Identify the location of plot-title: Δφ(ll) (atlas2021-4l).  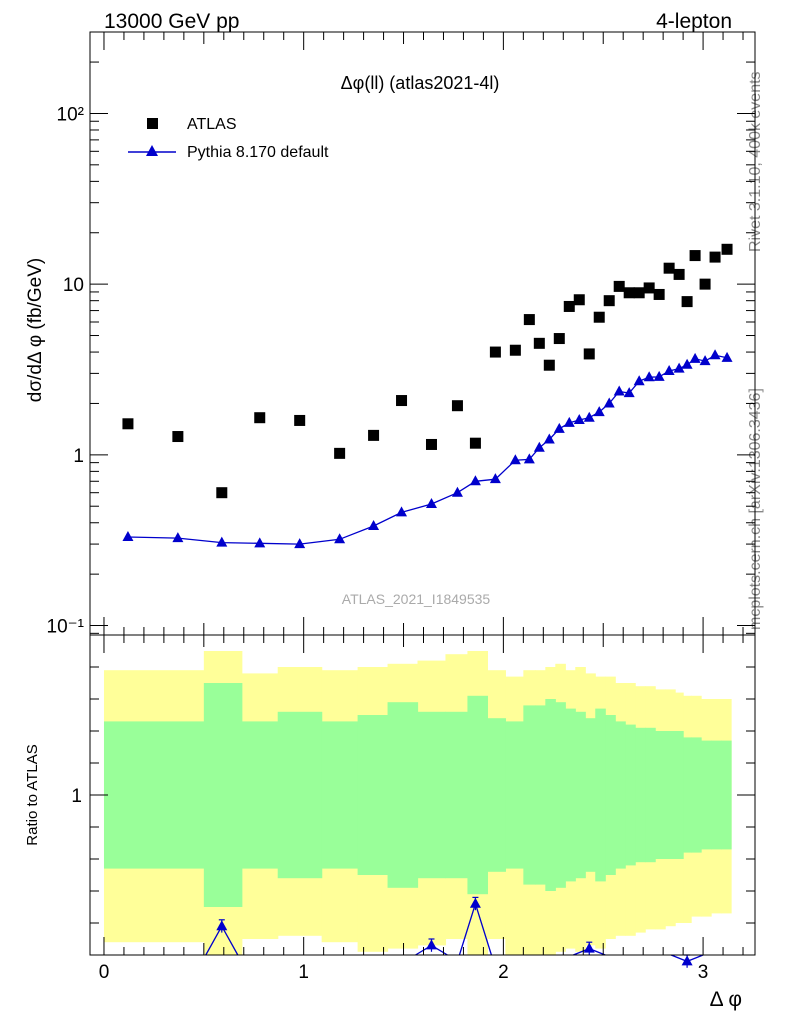
(420, 83).